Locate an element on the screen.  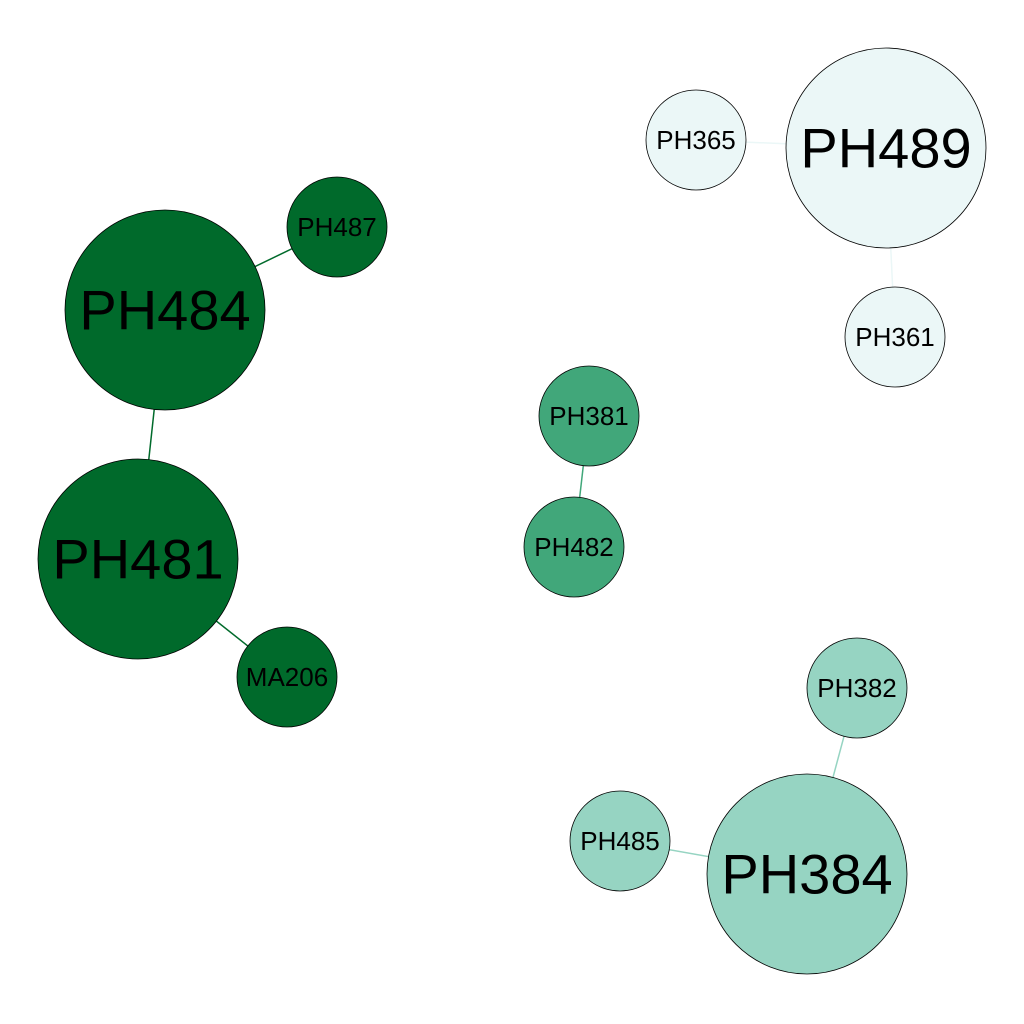
node-ph487: PH487 is located at coordinates (337, 227).